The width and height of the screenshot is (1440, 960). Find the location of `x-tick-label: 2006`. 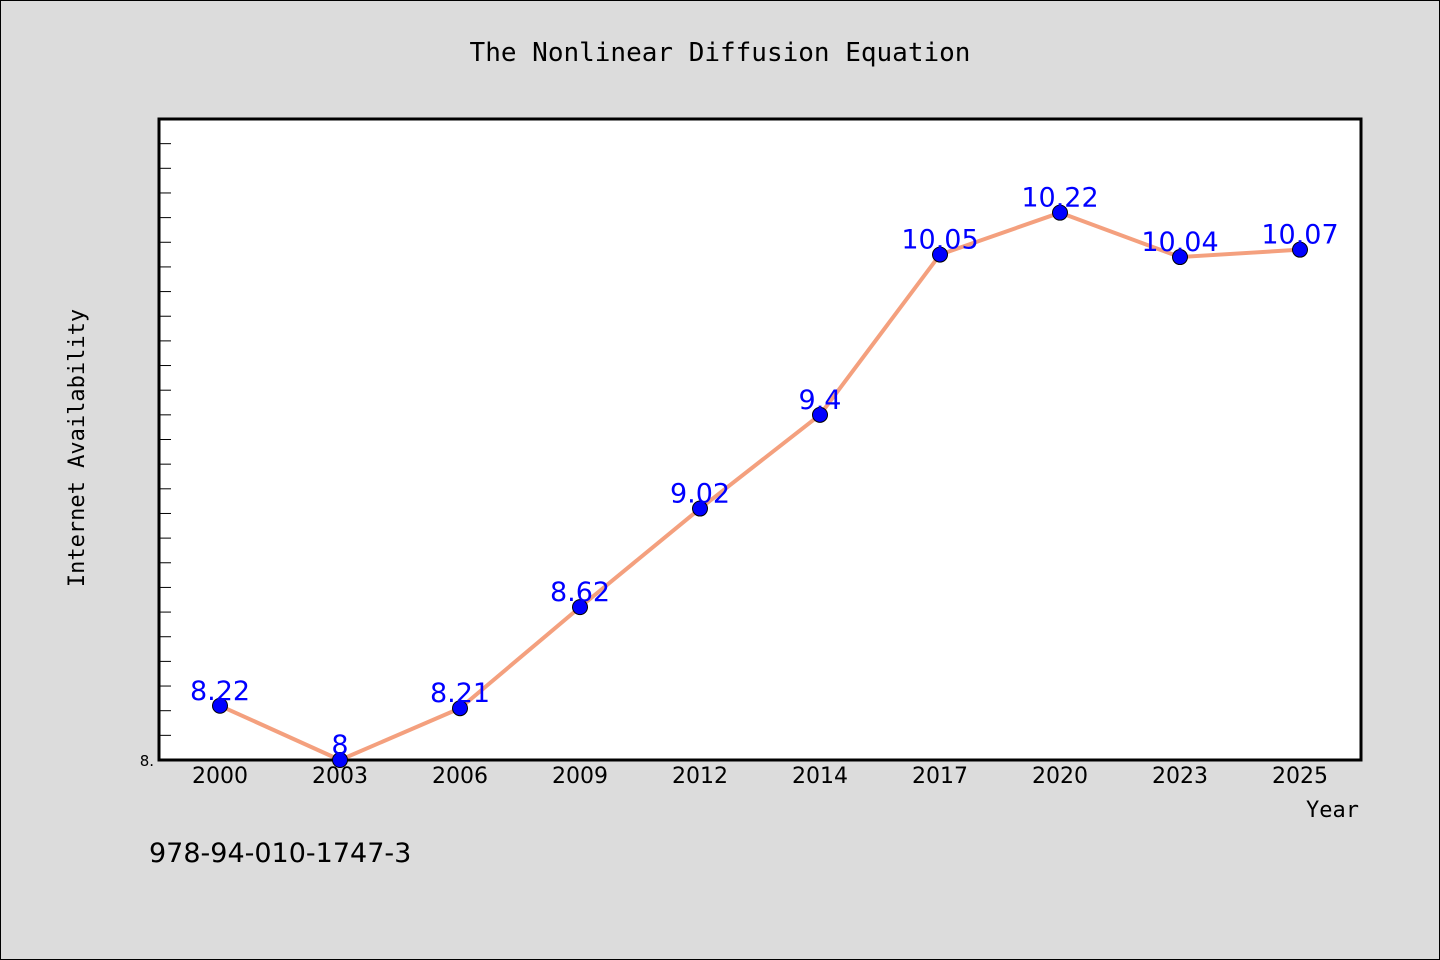

x-tick-label: 2006 is located at coordinates (460, 776).